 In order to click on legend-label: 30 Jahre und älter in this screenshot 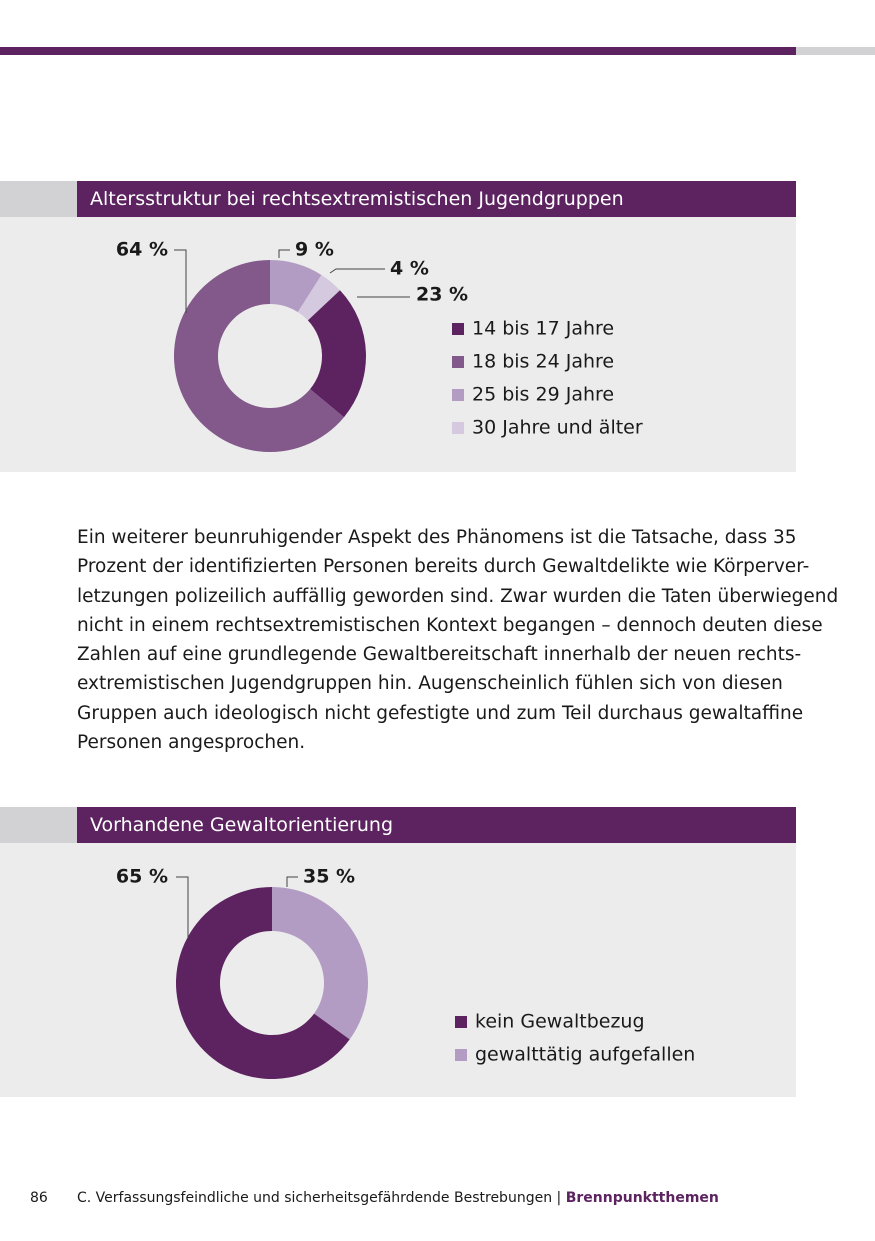, I will do `click(557, 428)`.